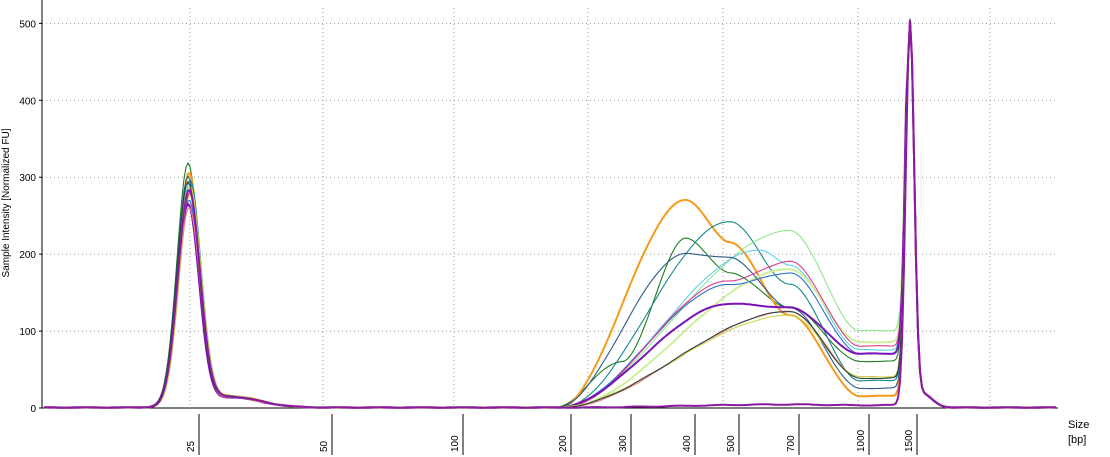 The width and height of the screenshot is (1110, 457). I want to click on x-tick-label: 100, so click(455, 443).